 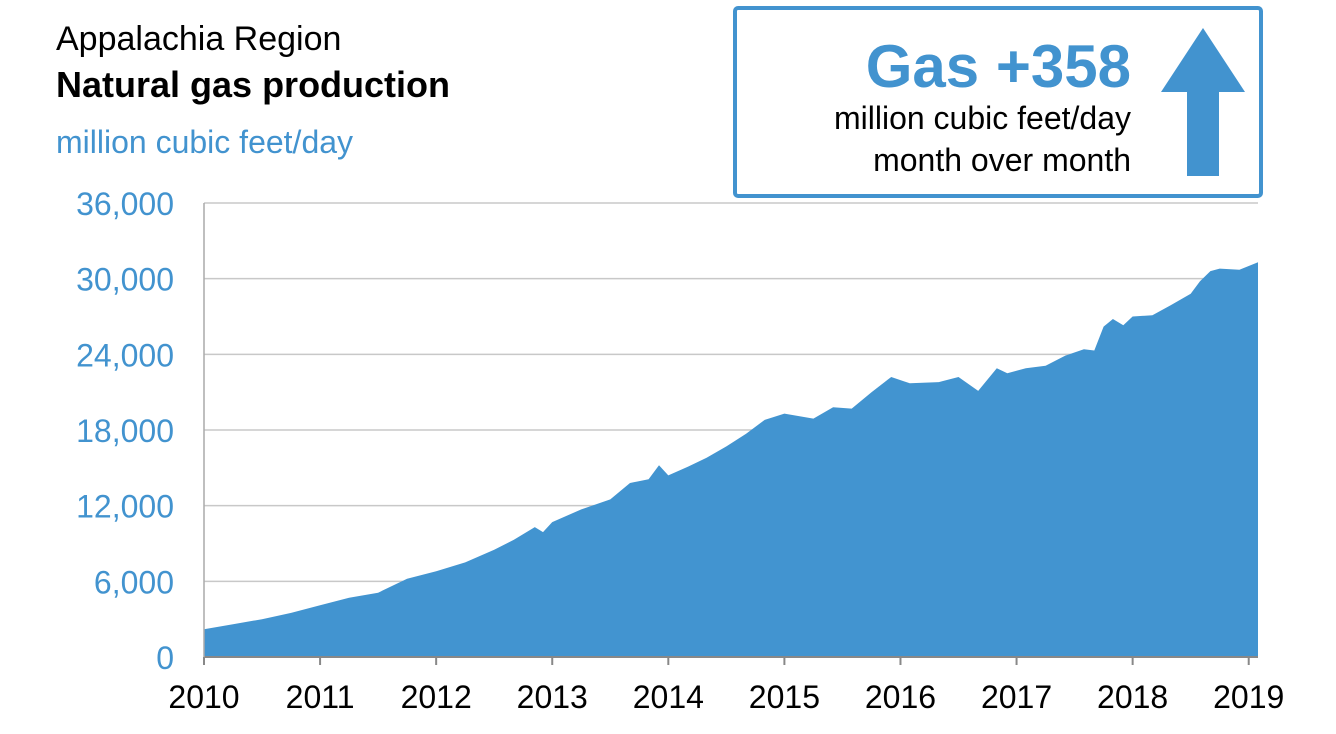 What do you see at coordinates (203, 697) in the screenshot?
I see `x-tick-label: 2010` at bounding box center [203, 697].